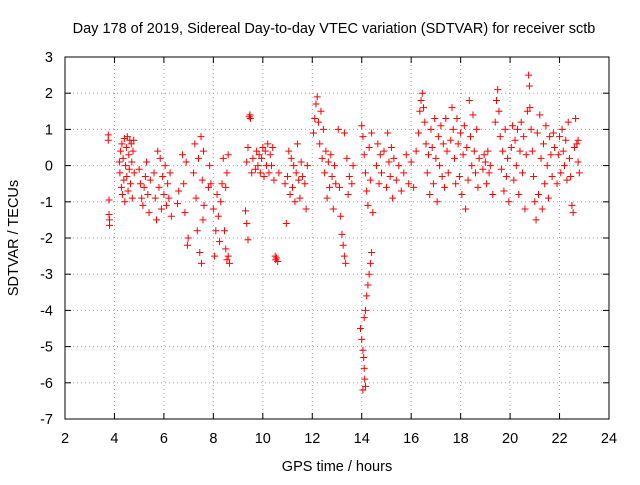  I want to click on y-tick-label: -5, so click(46, 348).